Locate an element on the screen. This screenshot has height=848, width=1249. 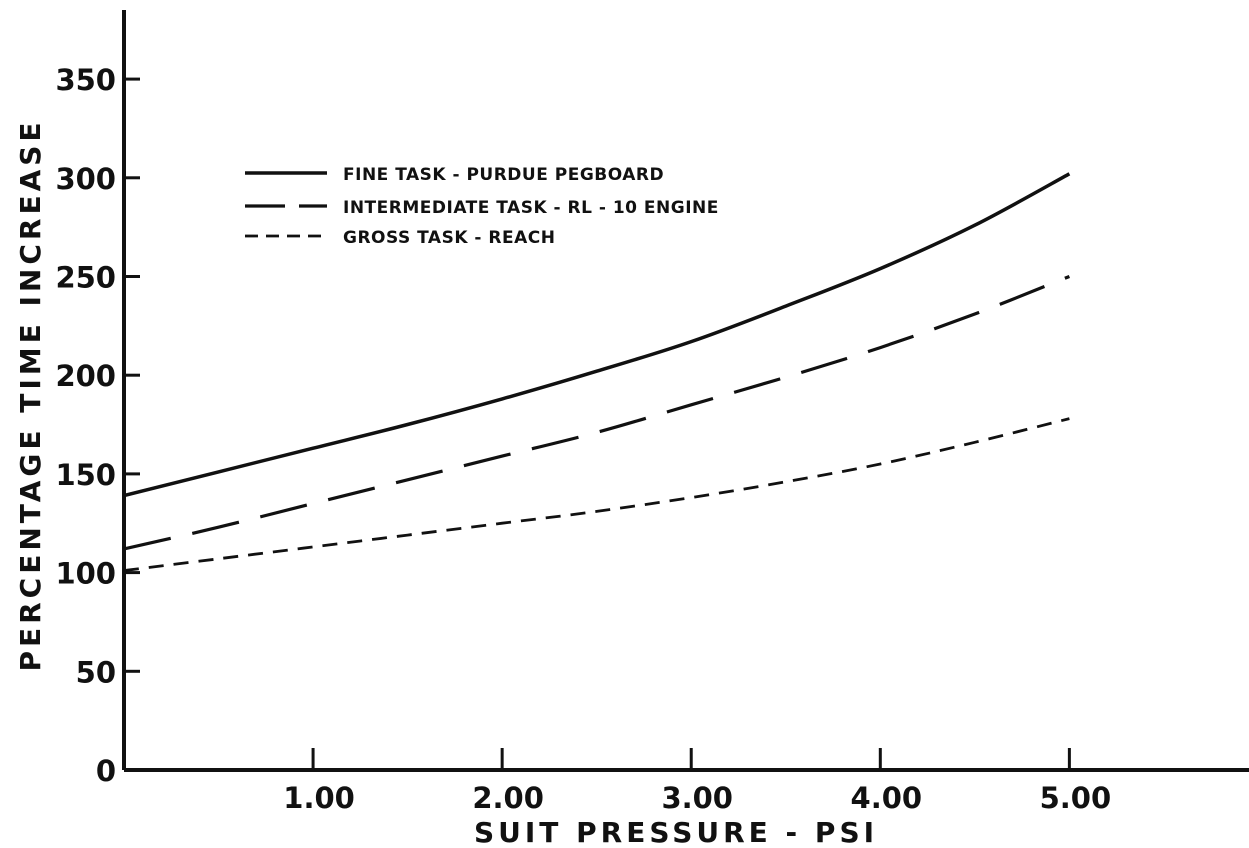
y-axis-title: PERCENTAGE TIME INCREASE is located at coordinates (30, 394).